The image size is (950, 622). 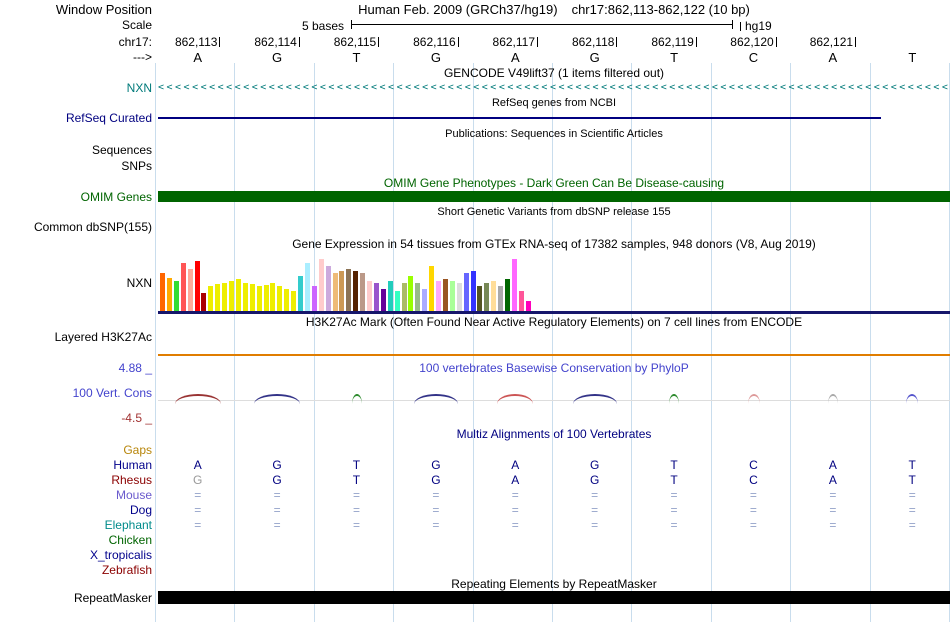 I want to click on position-value: 862,113, so click(x=196, y=41).